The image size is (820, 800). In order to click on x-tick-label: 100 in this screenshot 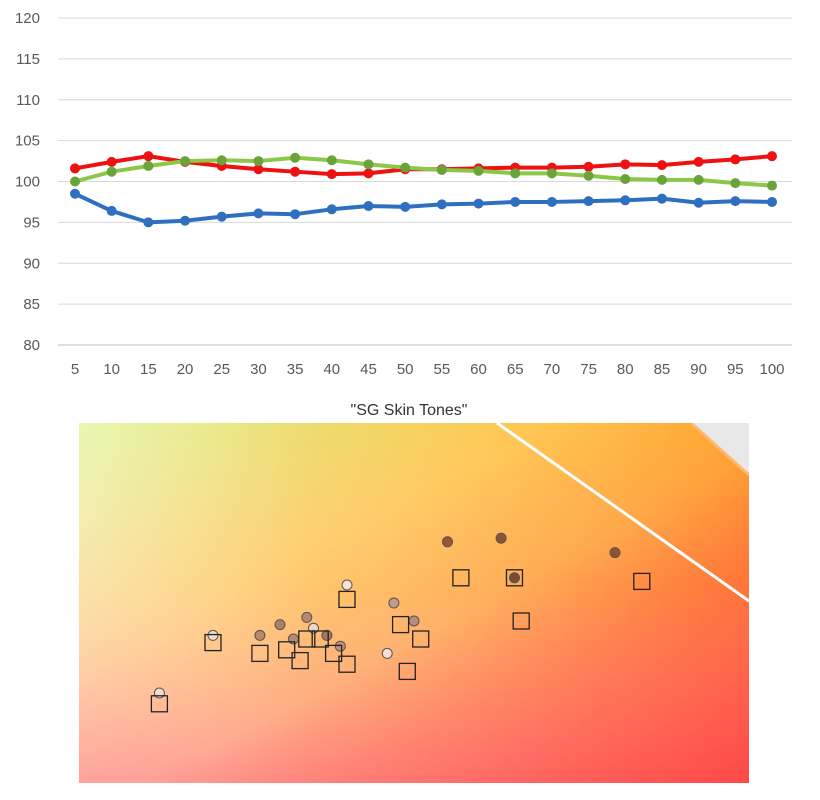, I will do `click(771, 369)`.